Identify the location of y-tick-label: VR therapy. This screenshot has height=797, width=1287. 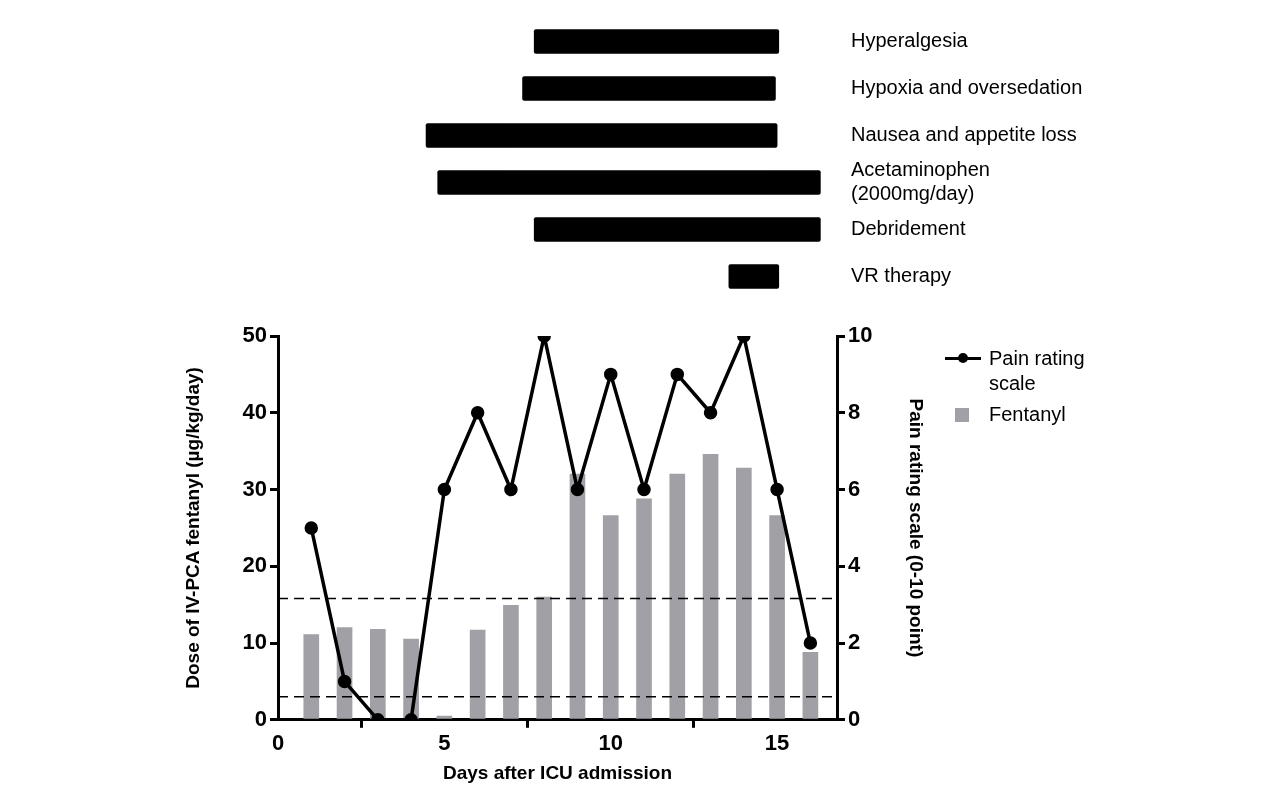
(901, 275).